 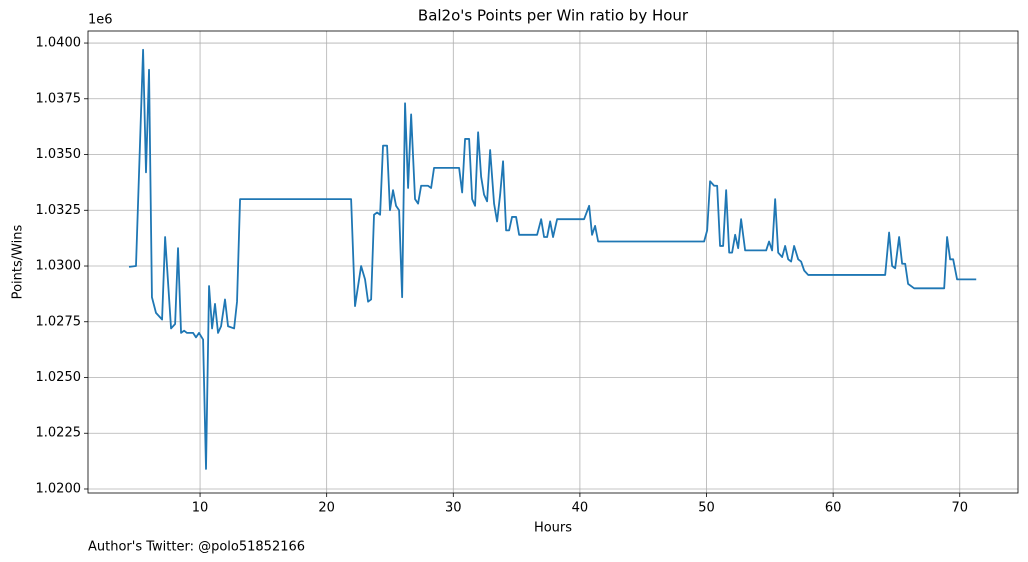 What do you see at coordinates (59, 377) in the screenshot?
I see `y-tick-label: 1.0250` at bounding box center [59, 377].